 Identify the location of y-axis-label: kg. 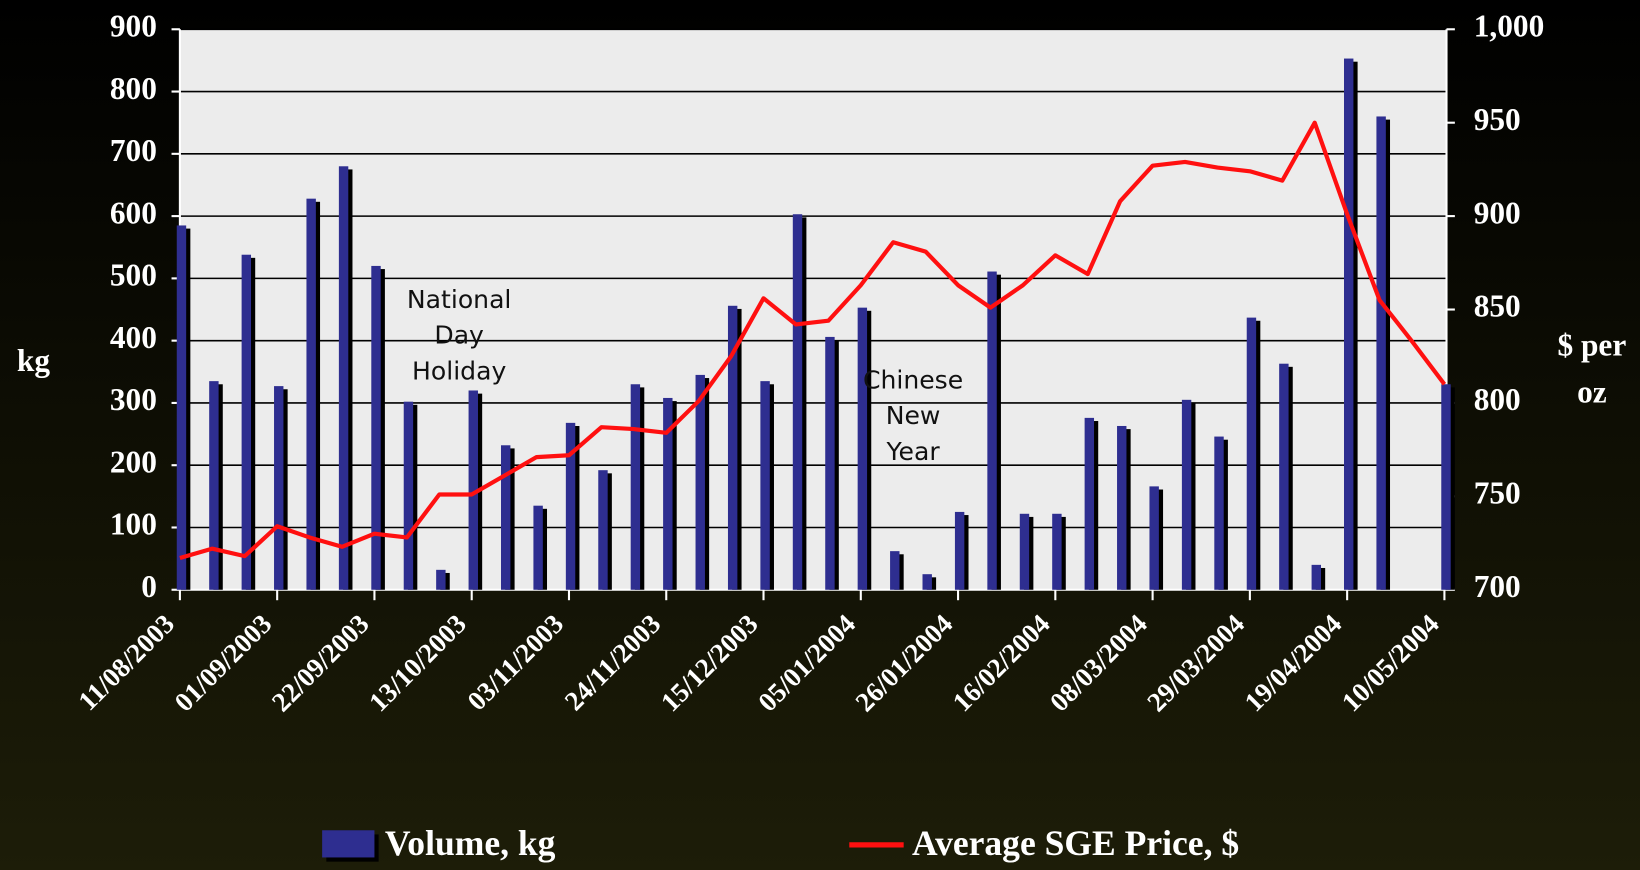
(33, 360).